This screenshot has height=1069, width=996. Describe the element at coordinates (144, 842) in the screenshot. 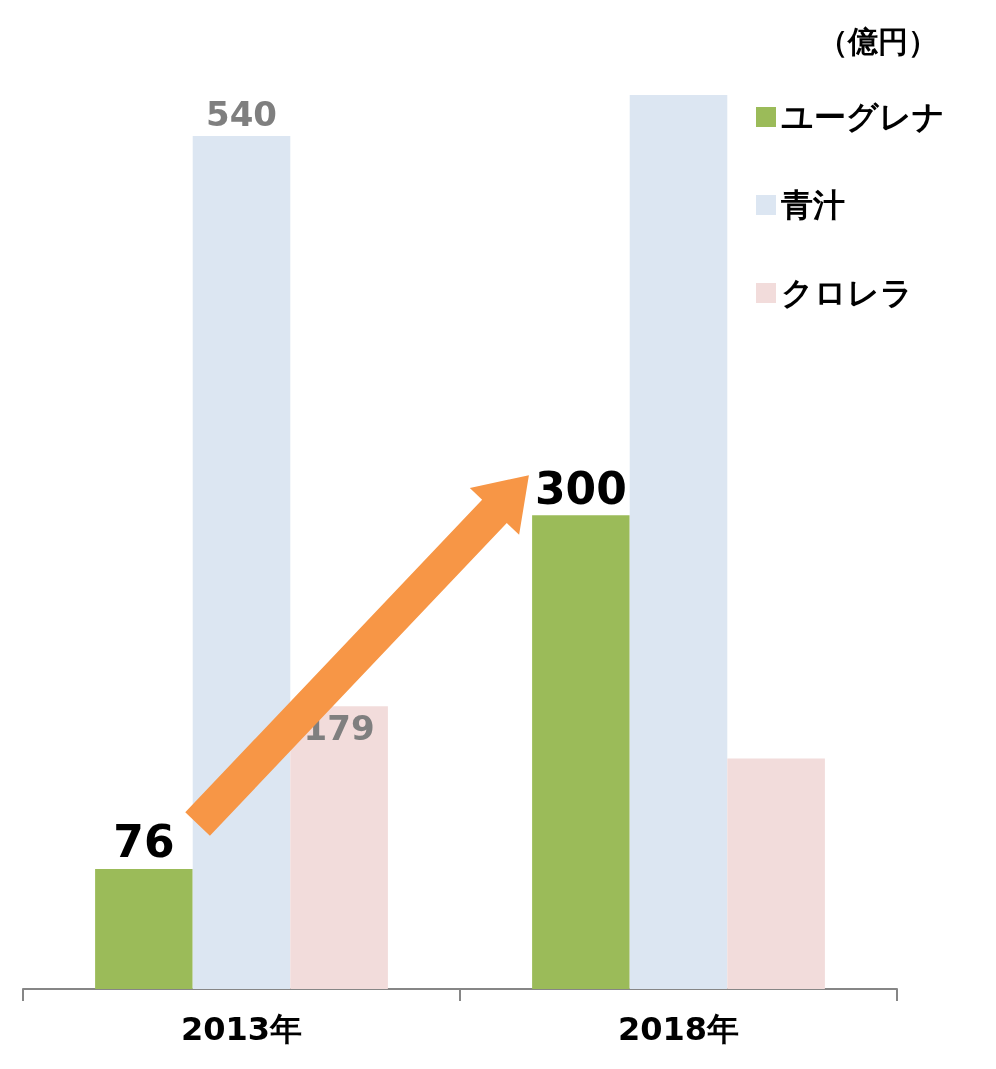

I see `data-label: 76` at that location.